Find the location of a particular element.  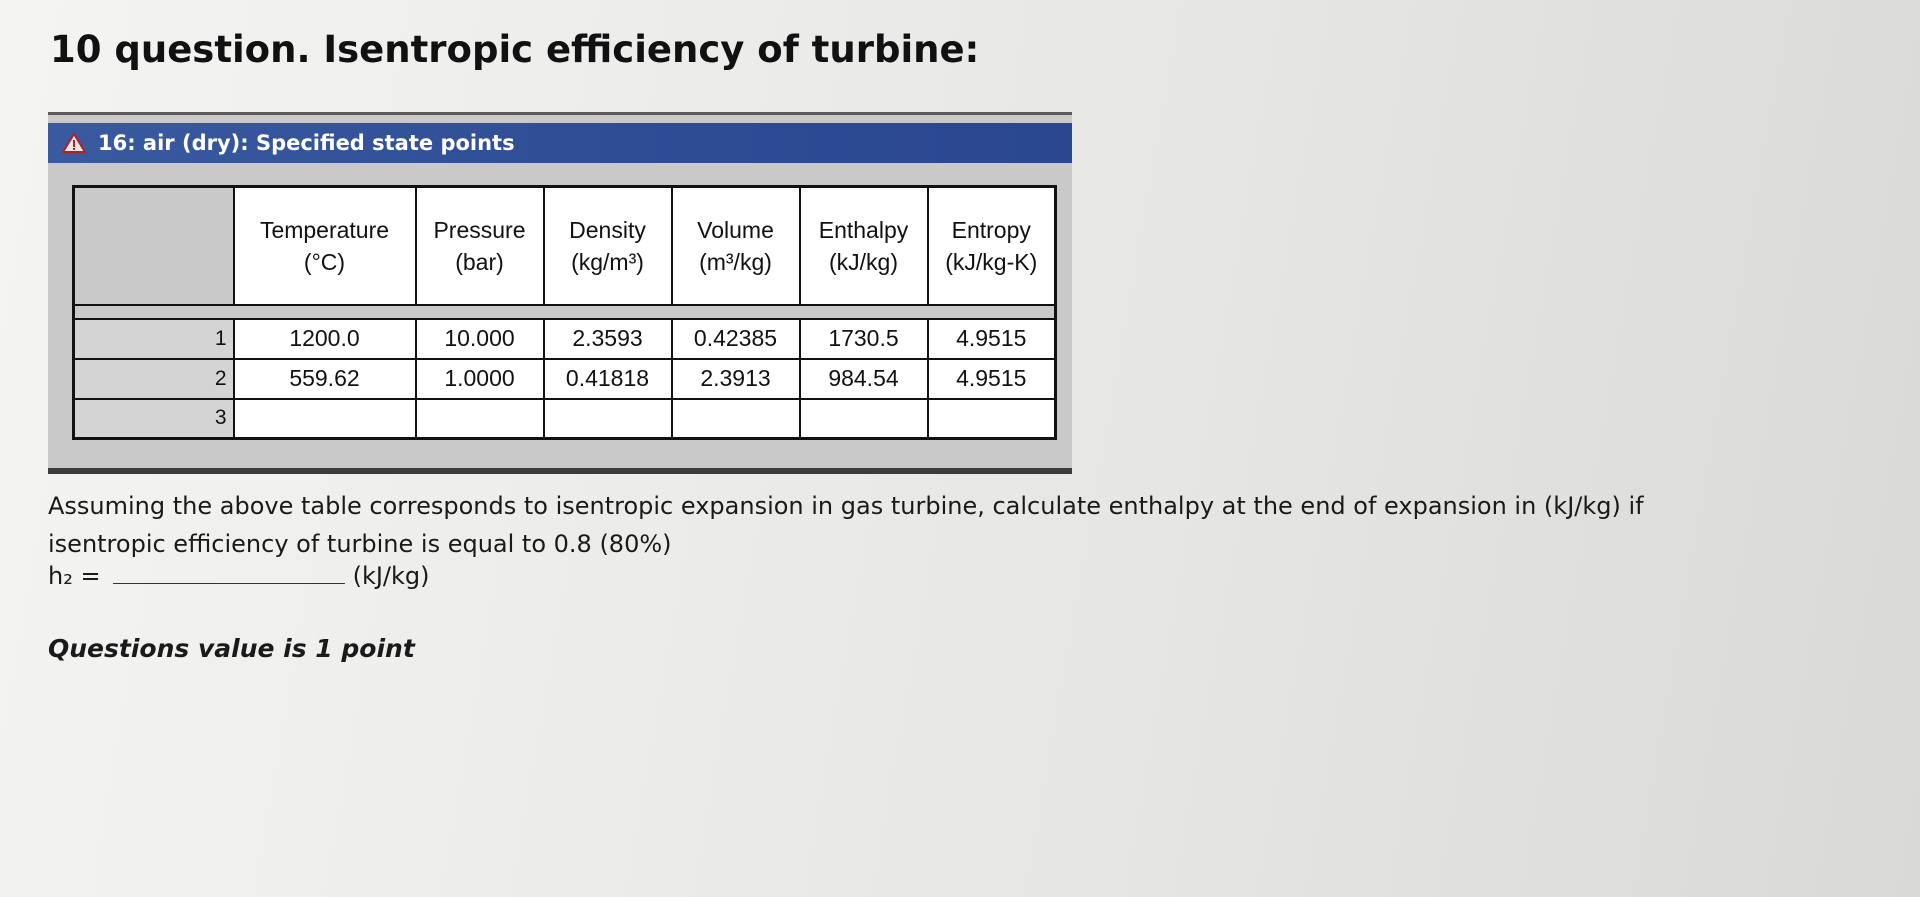

column-header-name: Density is located at coordinates (607, 229).